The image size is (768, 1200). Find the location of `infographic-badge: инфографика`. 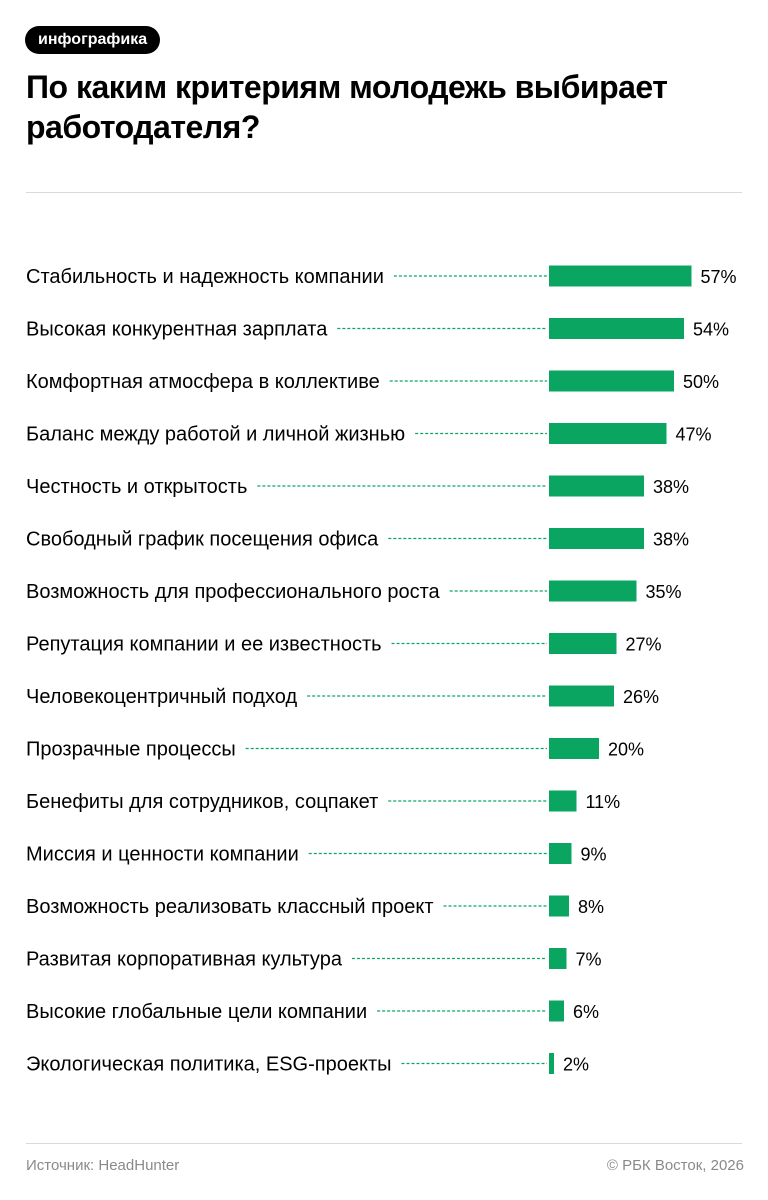

infographic-badge: инфографика is located at coordinates (93, 40).